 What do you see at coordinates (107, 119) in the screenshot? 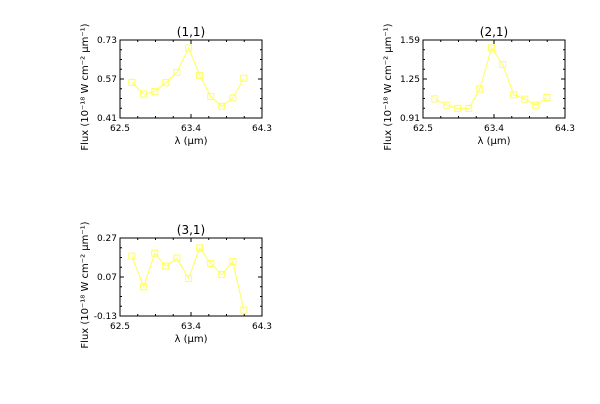
I see `y-tick-label: 0.41` at bounding box center [107, 119].